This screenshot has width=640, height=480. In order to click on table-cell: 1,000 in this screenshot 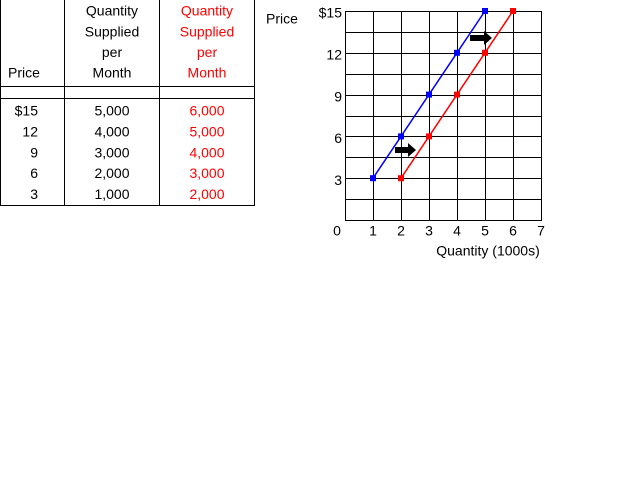, I will do `click(111, 194)`.